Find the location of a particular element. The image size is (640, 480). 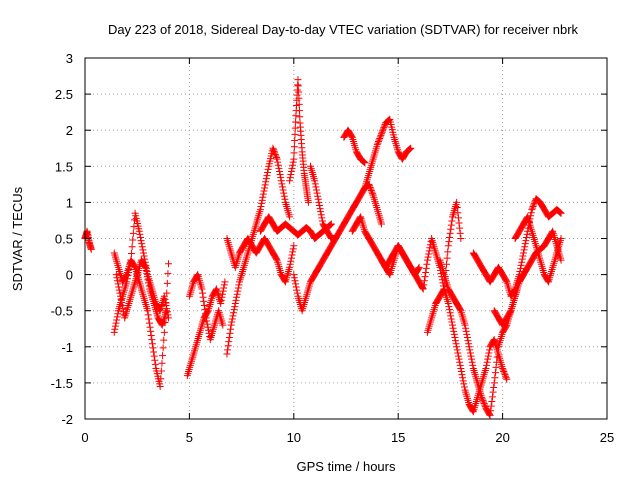

y-tick-label: 0 is located at coordinates (69, 275).